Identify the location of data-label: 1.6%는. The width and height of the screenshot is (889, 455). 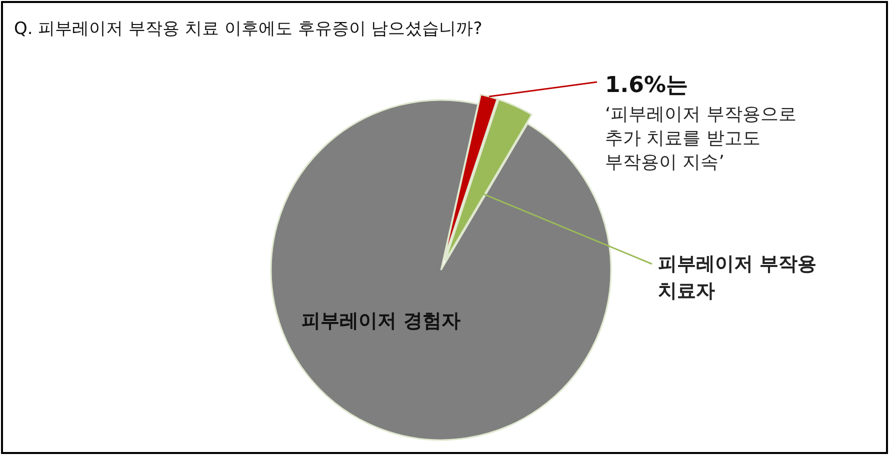
(646, 85).